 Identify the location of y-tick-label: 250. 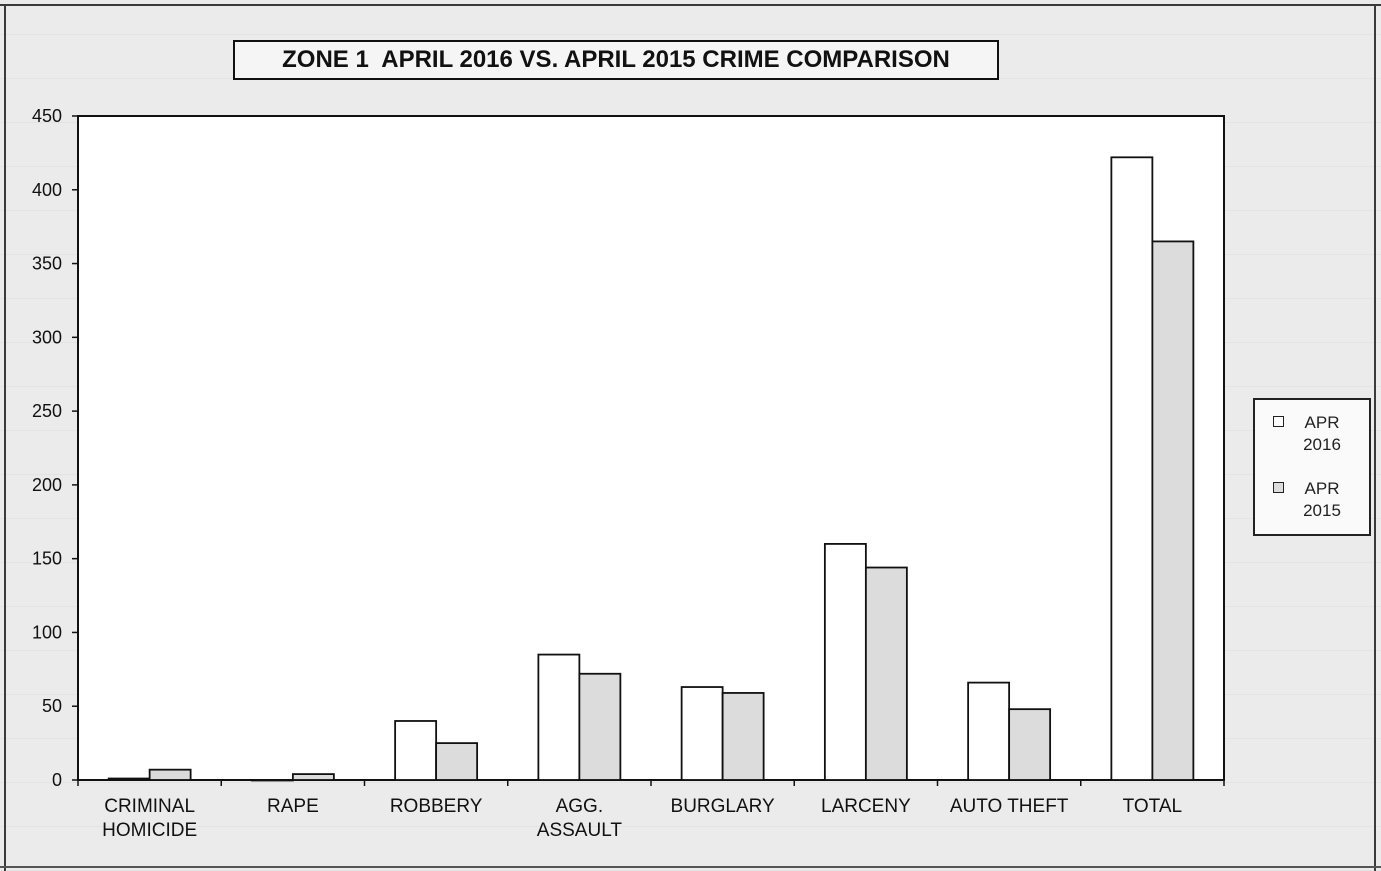
(47, 411).